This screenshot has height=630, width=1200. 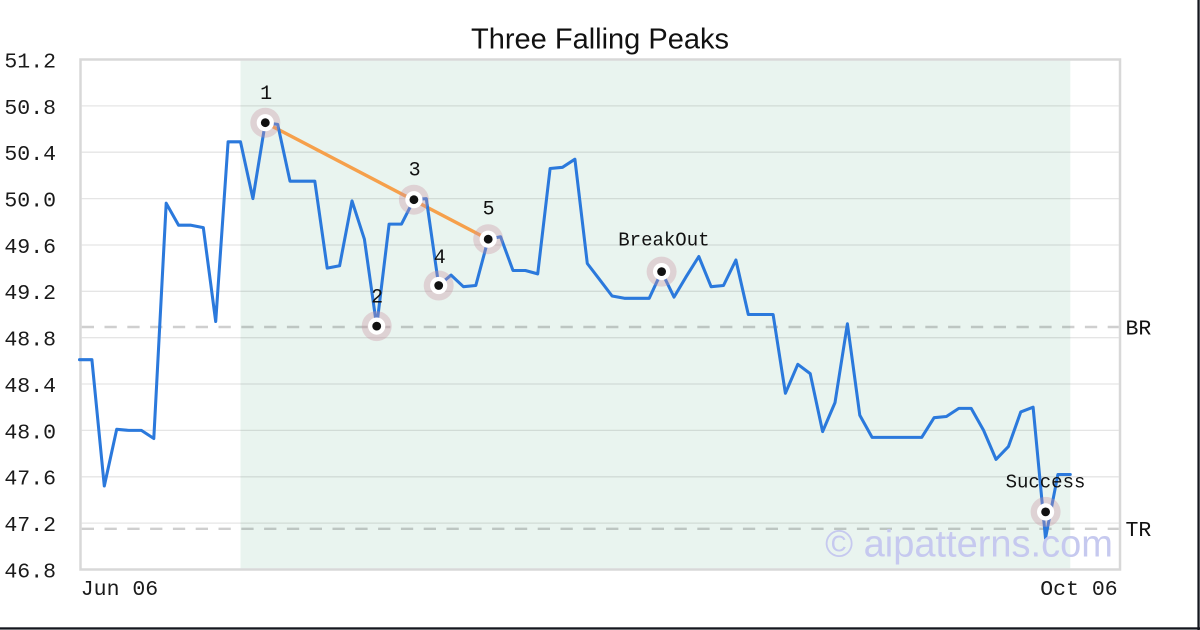 What do you see at coordinates (1139, 531) in the screenshot?
I see `svg-text: TR` at bounding box center [1139, 531].